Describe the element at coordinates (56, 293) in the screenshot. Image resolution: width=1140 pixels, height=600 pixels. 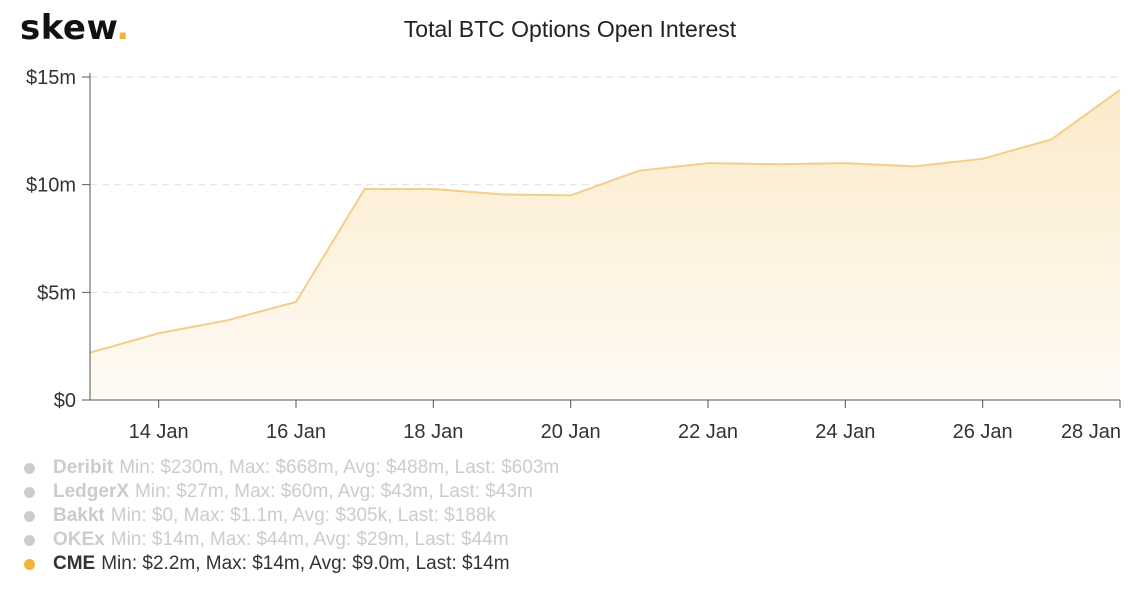
I see `y-tick-label: $5m` at that location.